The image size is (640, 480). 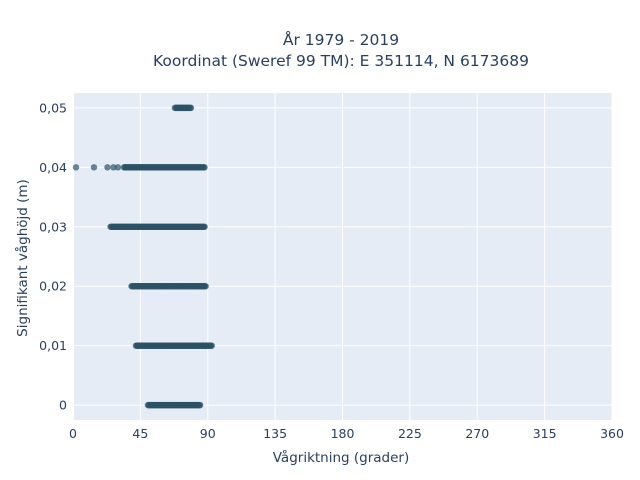 I want to click on x-tick-labels: 0 45 90 135 180 225 270 315 360, so click(x=346, y=433).